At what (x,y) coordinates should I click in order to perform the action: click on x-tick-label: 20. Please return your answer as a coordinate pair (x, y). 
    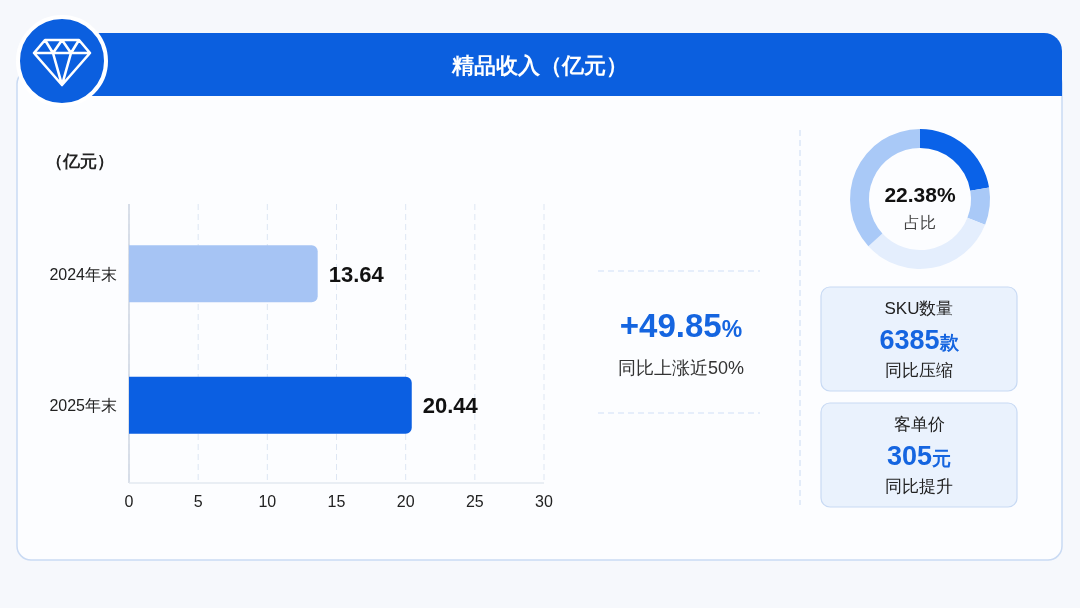
    Looking at the image, I should click on (405, 501).